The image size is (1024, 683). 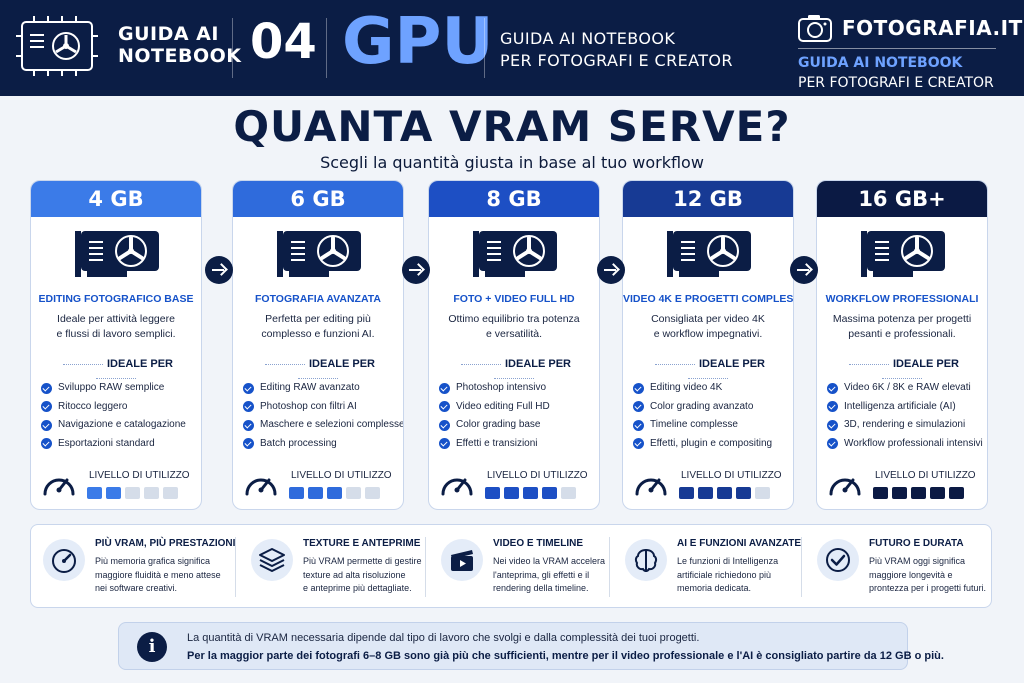 I want to click on card-title: VIDEO 4K E PROGETTI COMPLESSI, so click(x=708, y=299).